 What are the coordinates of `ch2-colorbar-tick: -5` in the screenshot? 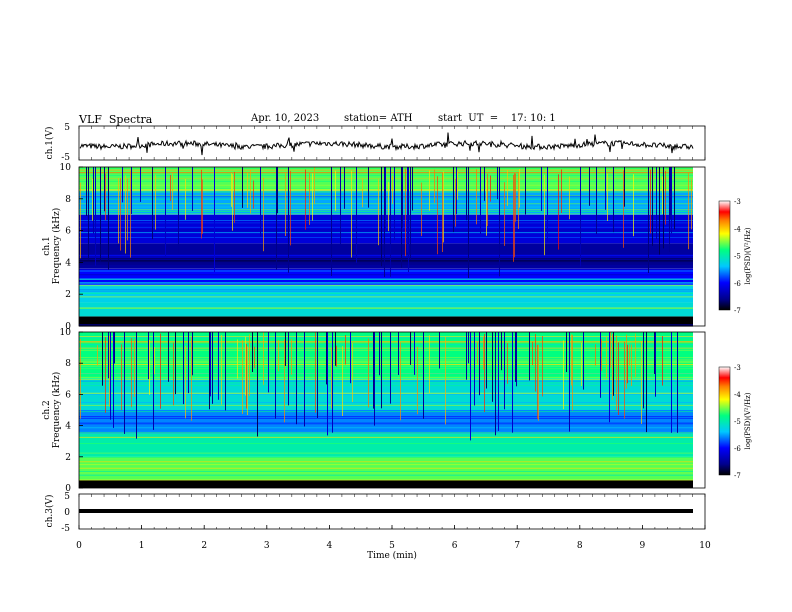 It's located at (737, 422).